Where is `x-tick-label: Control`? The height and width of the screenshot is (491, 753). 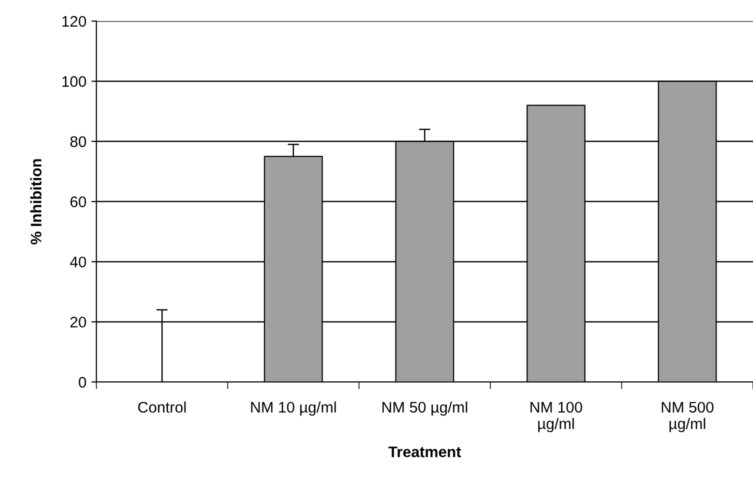 x-tick-label: Control is located at coordinates (162, 407).